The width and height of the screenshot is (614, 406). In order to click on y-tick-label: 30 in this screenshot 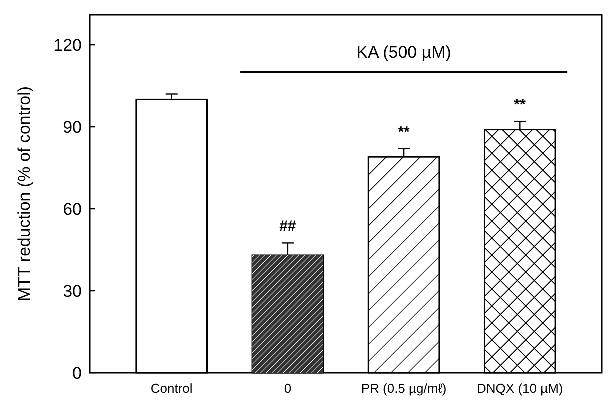, I will do `click(72, 291)`.